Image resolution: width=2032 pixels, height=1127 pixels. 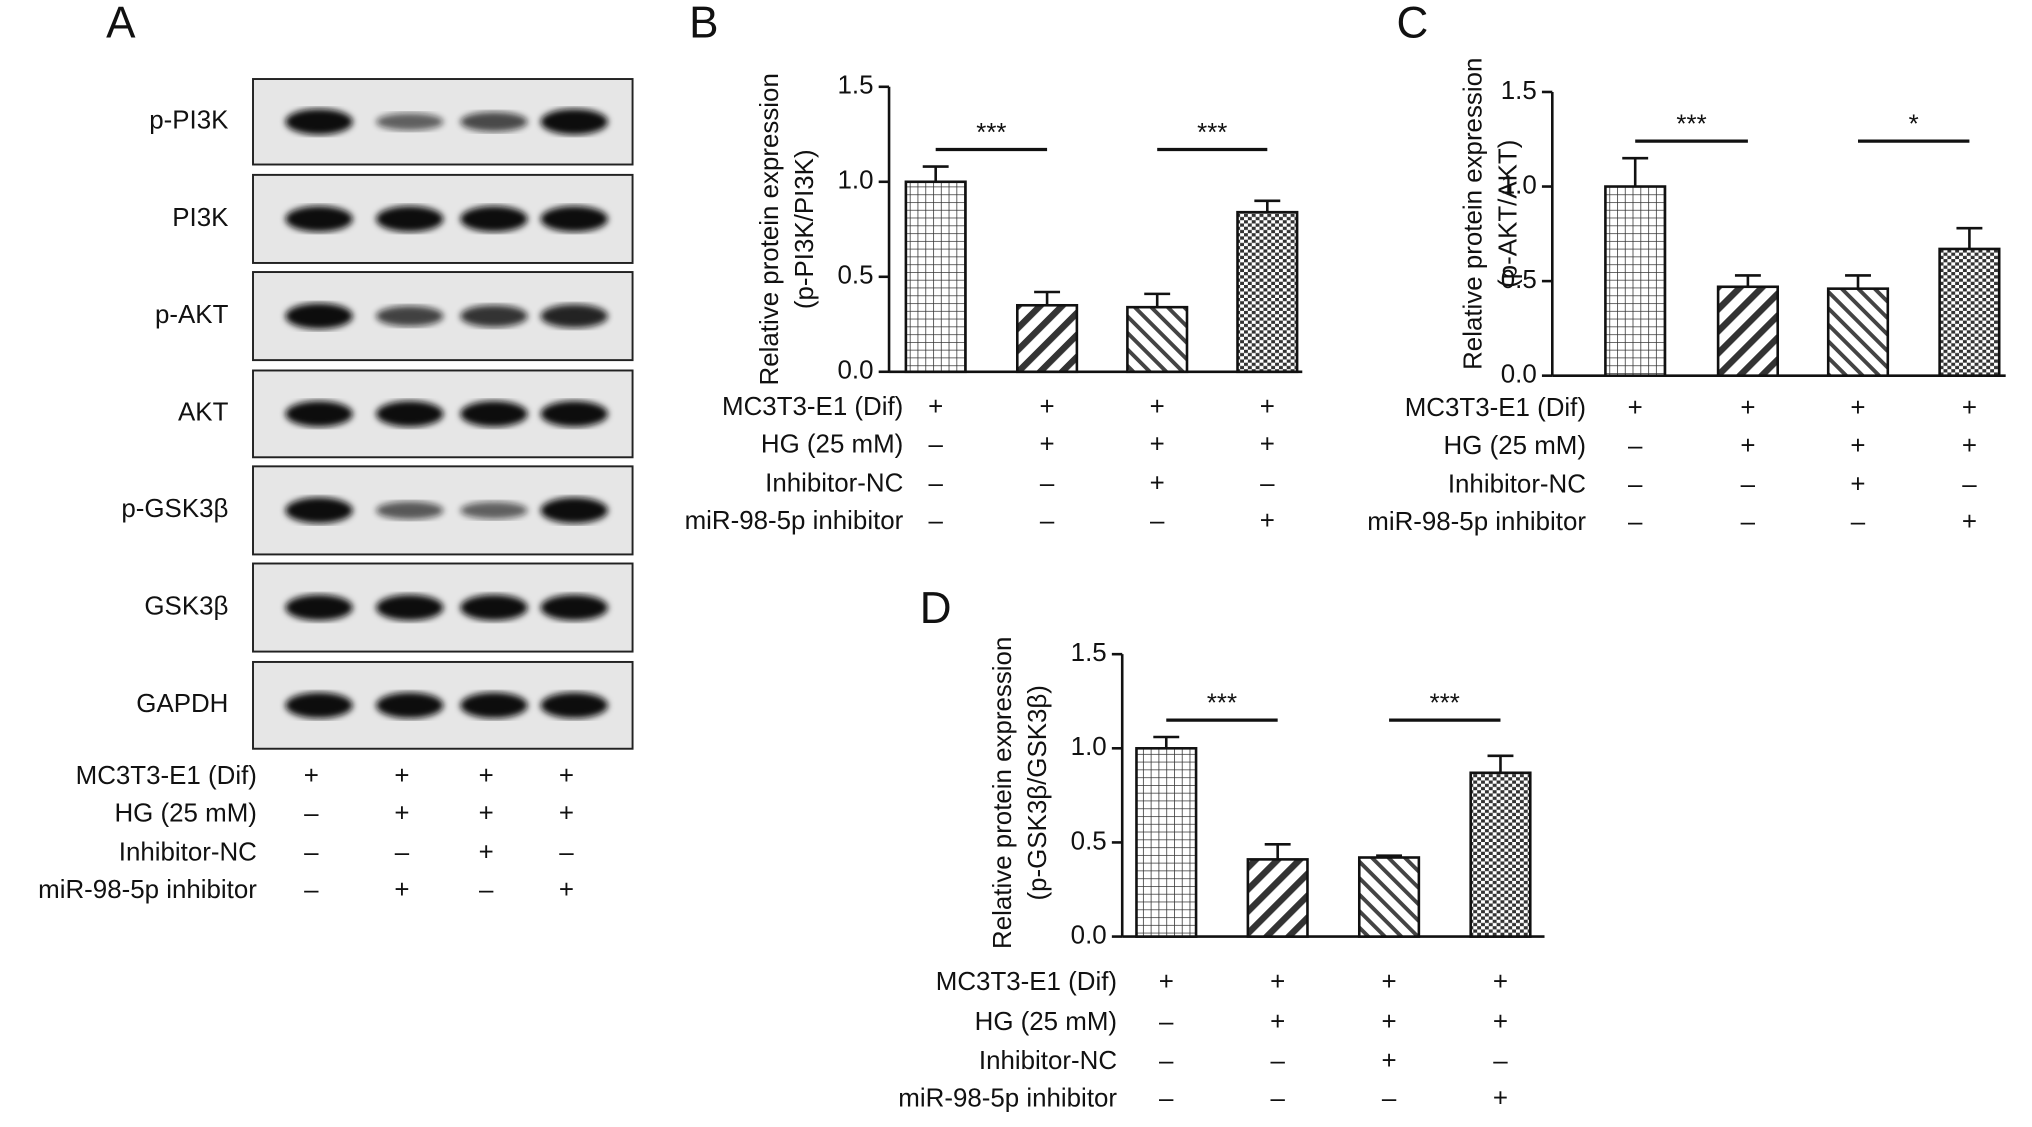 What do you see at coordinates (121, 24) in the screenshot?
I see `panel-letter: A` at bounding box center [121, 24].